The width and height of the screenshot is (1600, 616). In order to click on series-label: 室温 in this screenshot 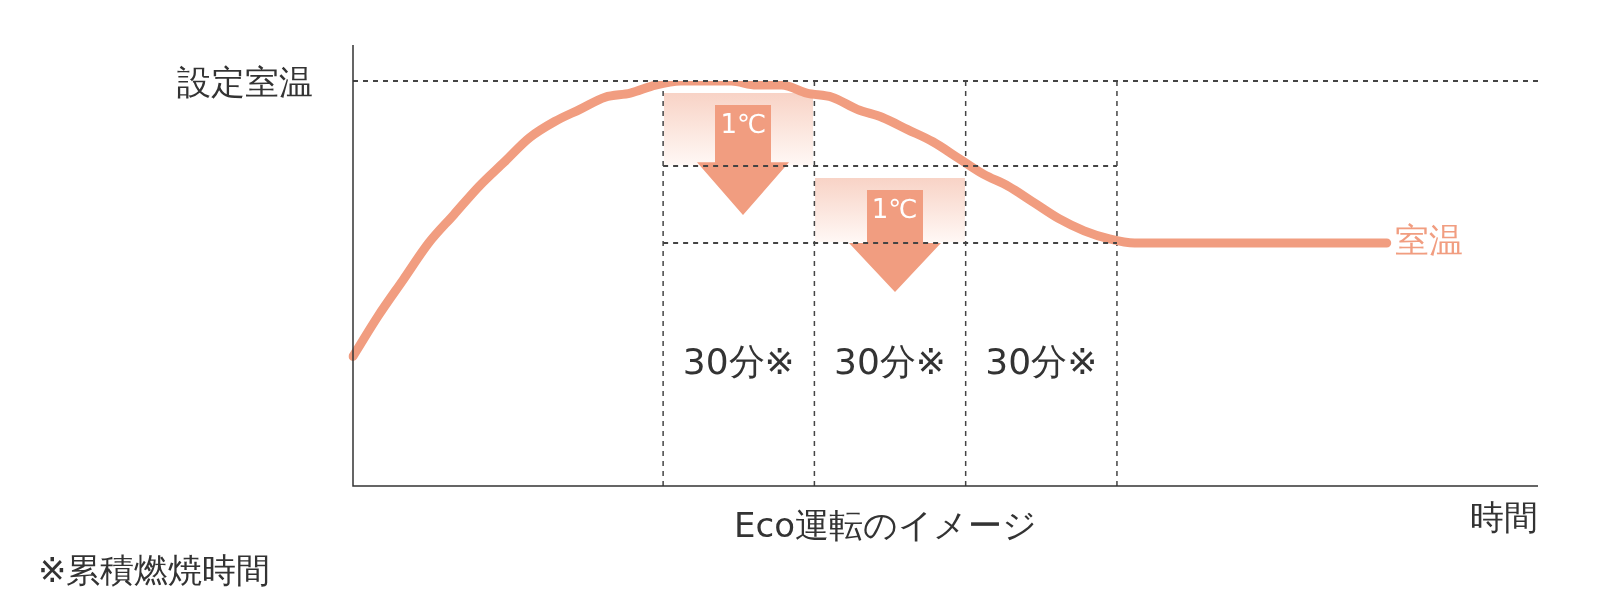, I will do `click(1428, 239)`.